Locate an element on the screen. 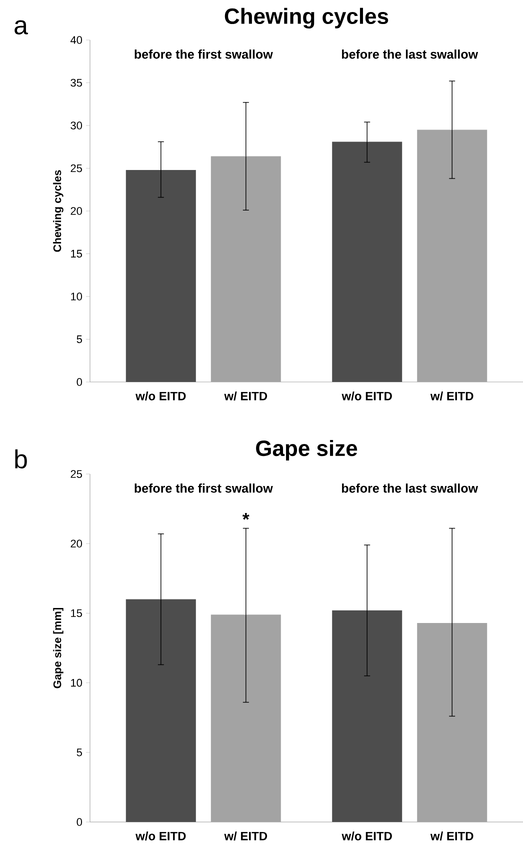 This screenshot has height=849, width=523. y-tick-label: 30 is located at coordinates (76, 126).